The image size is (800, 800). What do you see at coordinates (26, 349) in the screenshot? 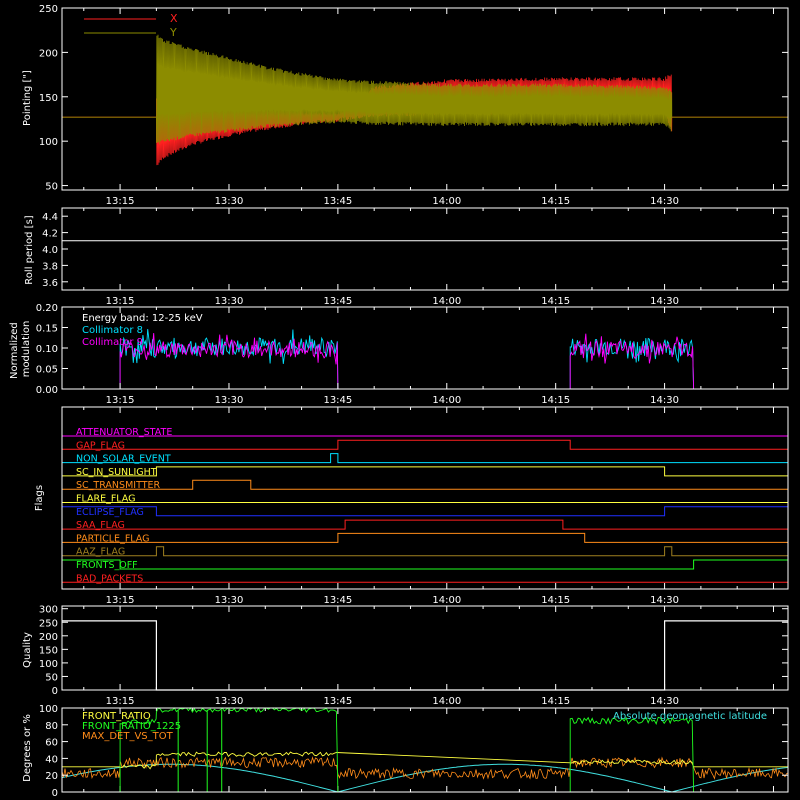
I see `modulation-ylabel-line2: modulation` at bounding box center [26, 349].